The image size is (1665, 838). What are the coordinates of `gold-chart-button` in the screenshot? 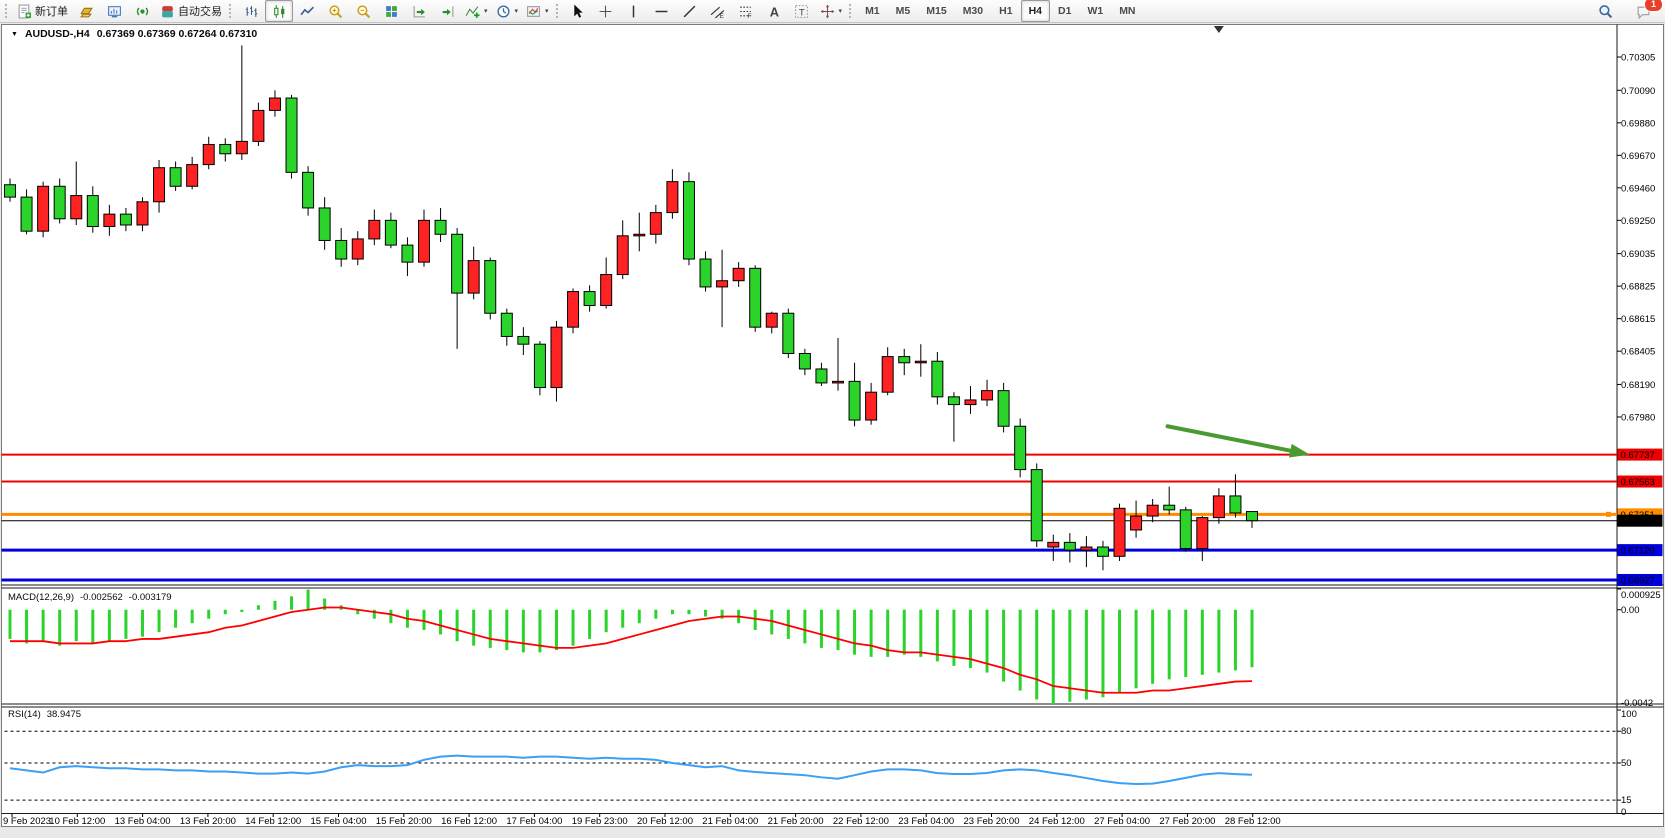 It's located at (86, 11).